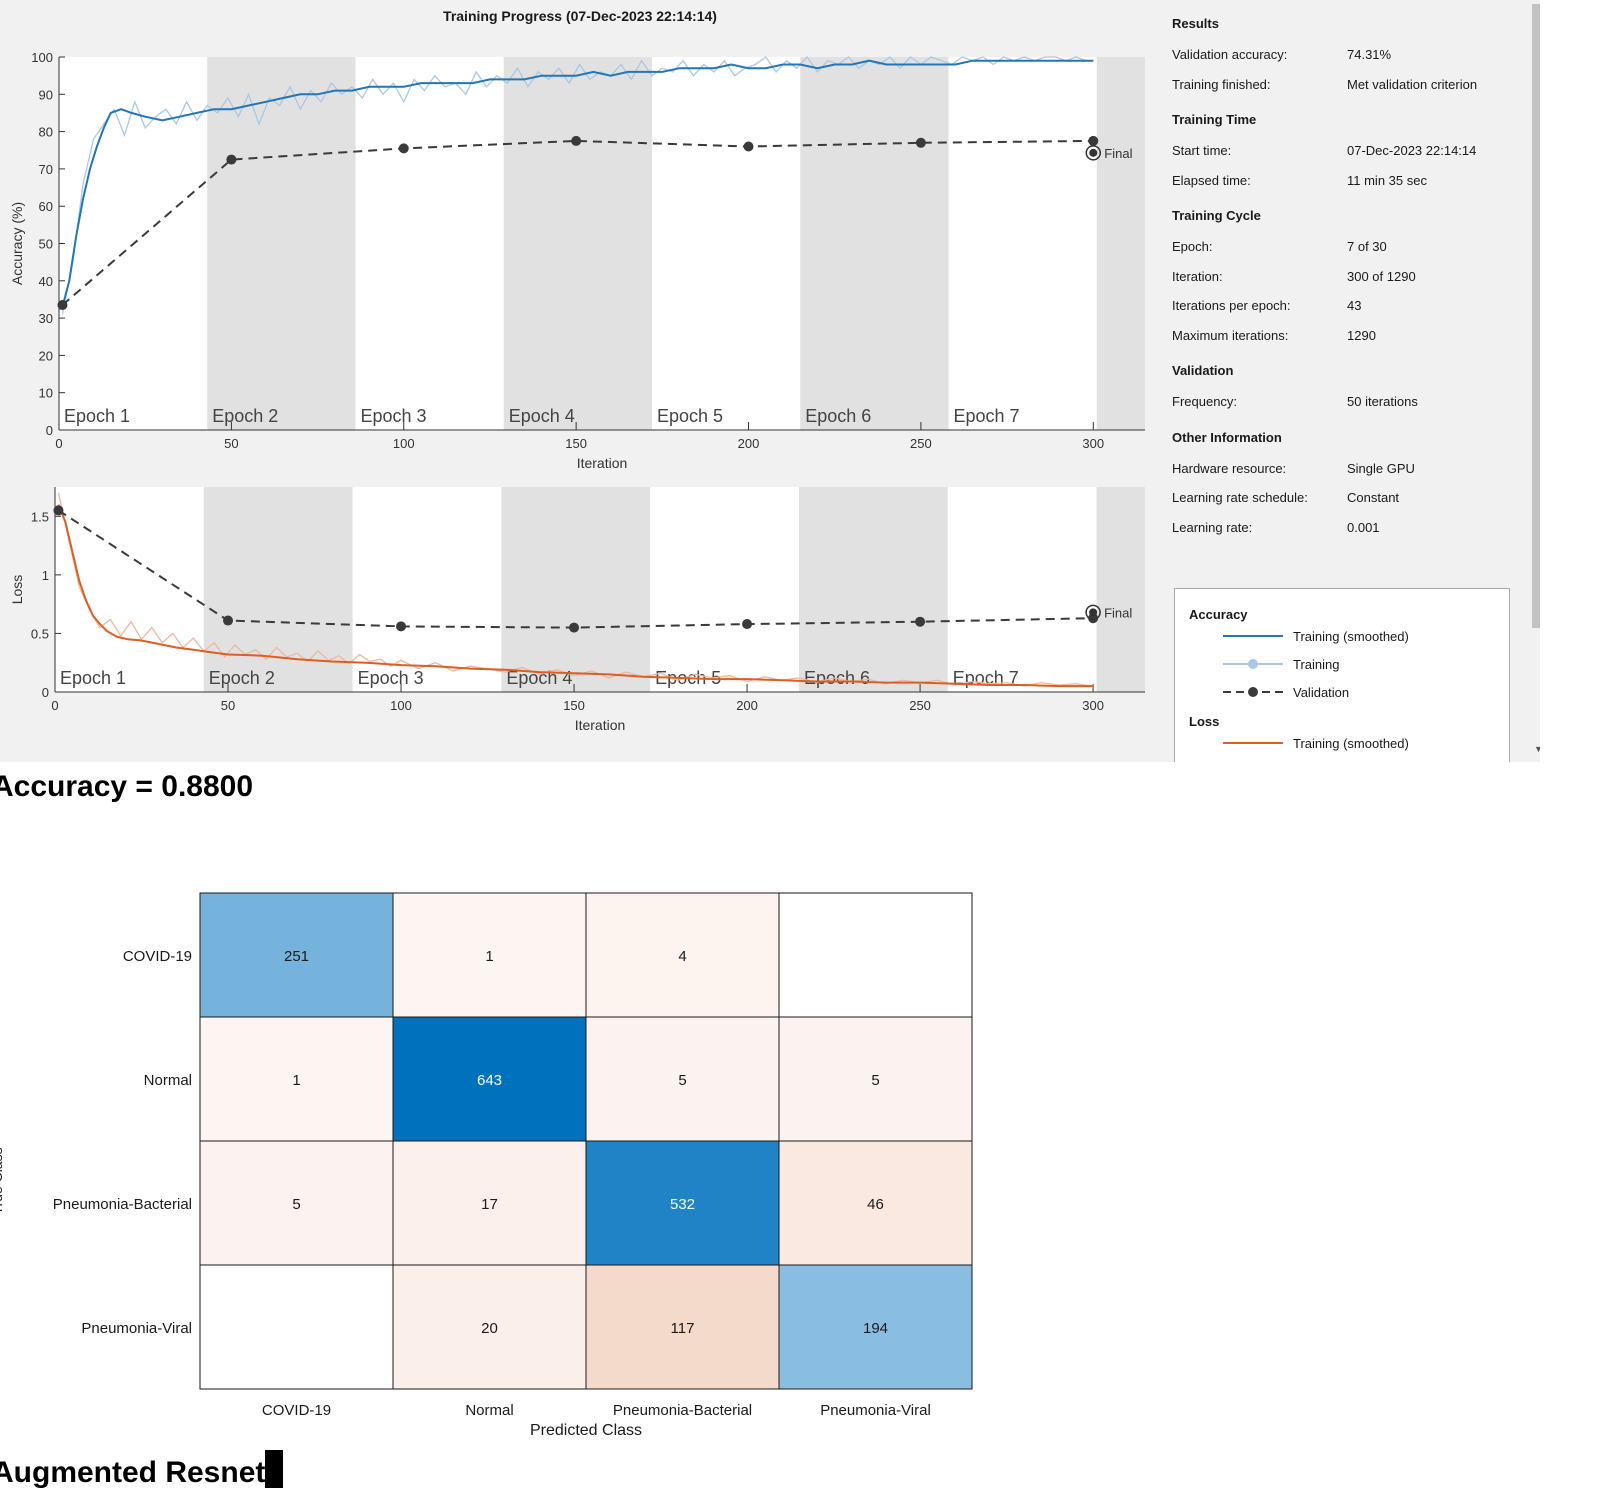 The height and width of the screenshot is (1490, 1607). I want to click on x-tick-label: 0, so click(54, 705).